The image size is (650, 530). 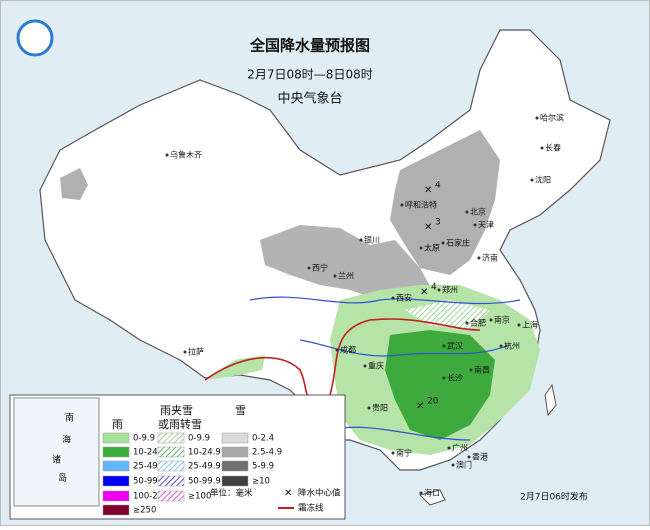 What do you see at coordinates (543, 180) in the screenshot?
I see `city-label: 沈阳` at bounding box center [543, 180].